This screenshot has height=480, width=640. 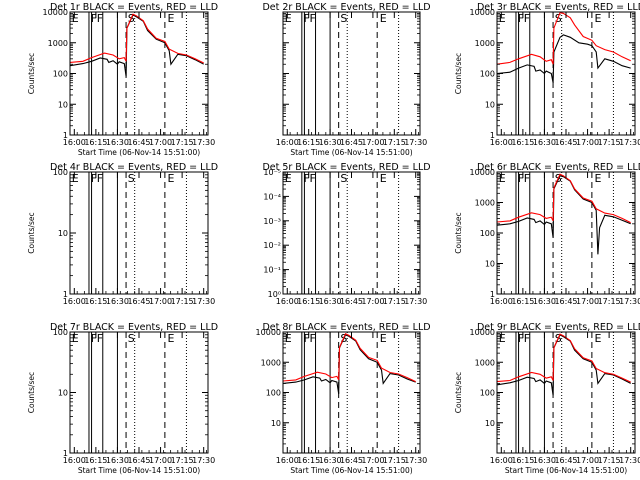 I want to click on y-tick-label: 10⁻³, so click(x=272, y=221).